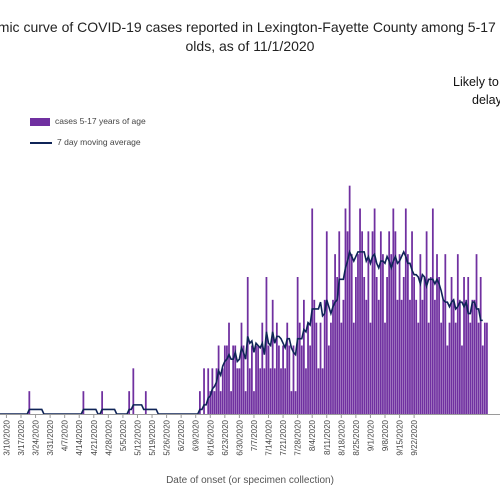 This screenshot has height=500, width=500. I want to click on x-axis-label: Date of onset (or specimen collection), so click(250, 480).